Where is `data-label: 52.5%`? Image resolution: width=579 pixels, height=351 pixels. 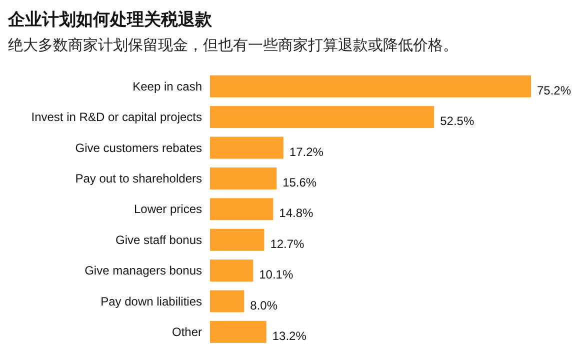 data-label: 52.5% is located at coordinates (457, 121).